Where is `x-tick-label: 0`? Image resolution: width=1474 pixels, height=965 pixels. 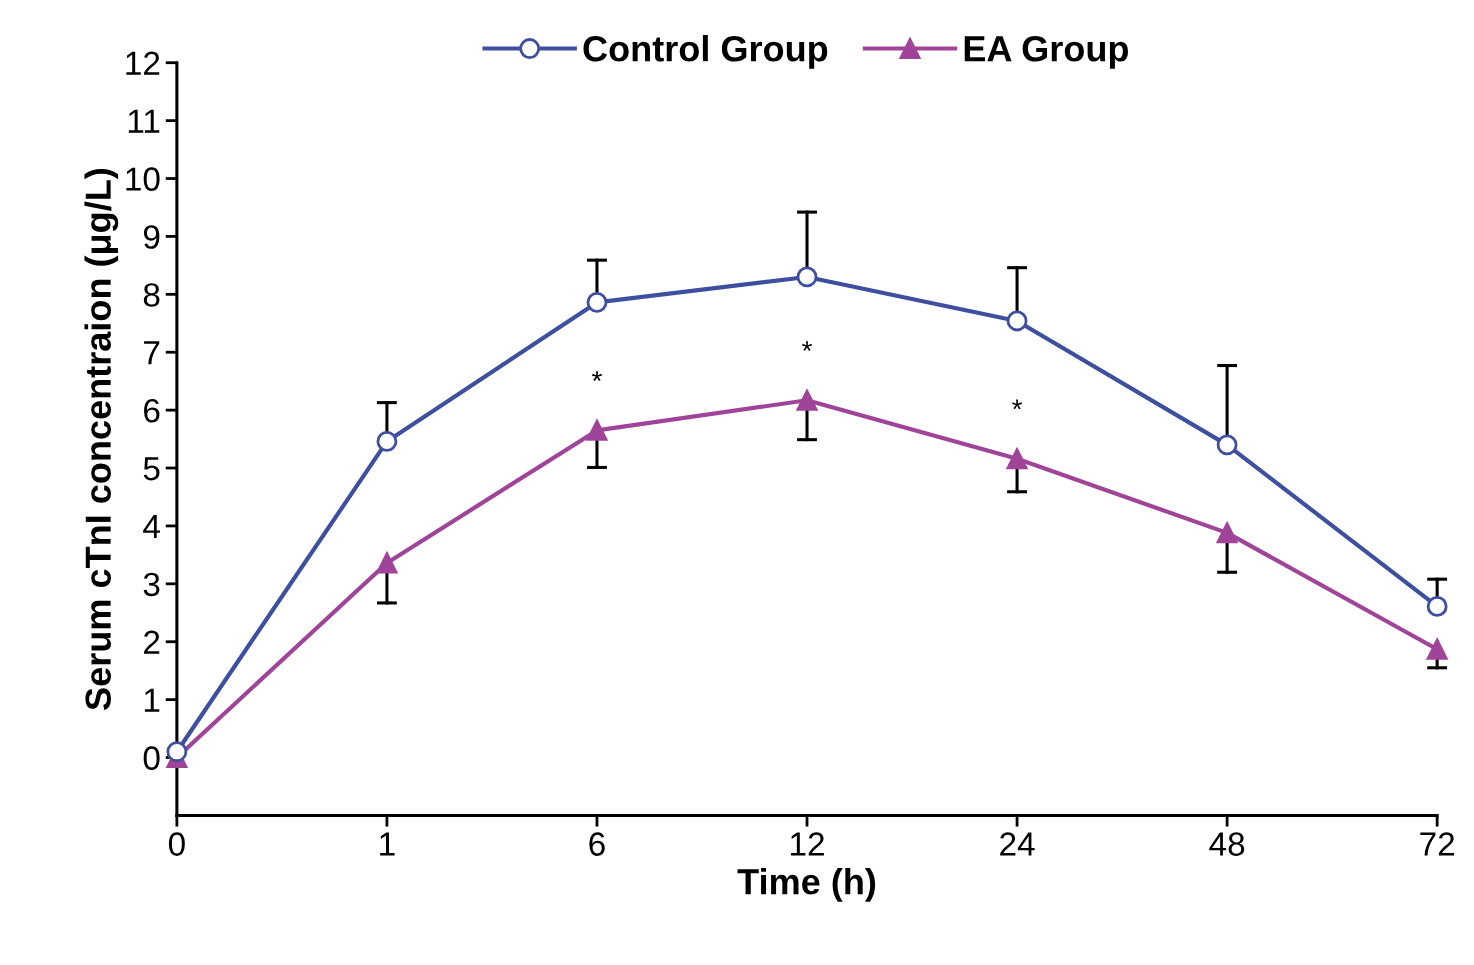
x-tick-label: 0 is located at coordinates (176, 844).